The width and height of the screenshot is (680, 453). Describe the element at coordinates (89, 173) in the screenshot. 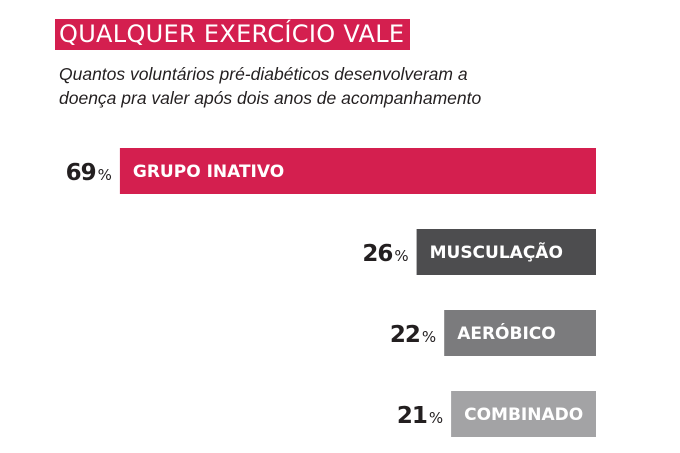

I see `value-label-grupo-inativo: 69%` at that location.